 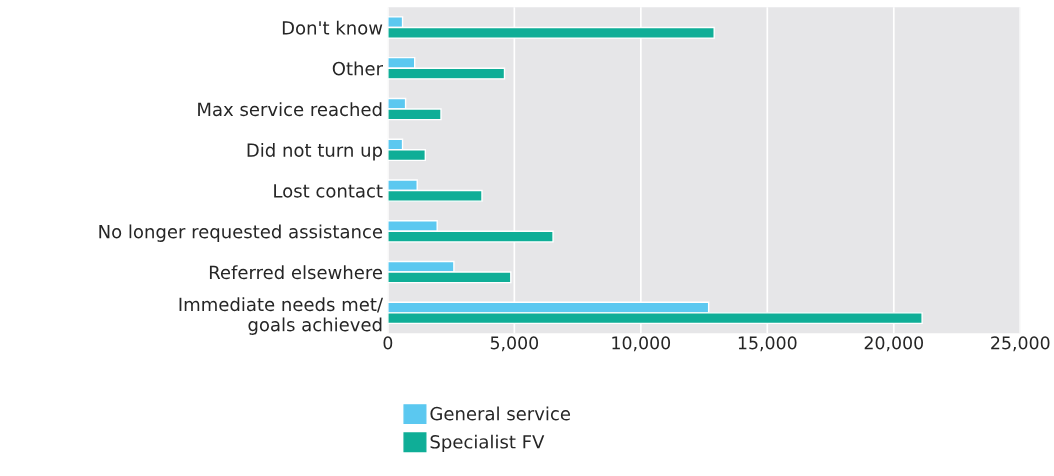 What do you see at coordinates (487, 443) in the screenshot?
I see `legend-label: Specialist FV` at bounding box center [487, 443].